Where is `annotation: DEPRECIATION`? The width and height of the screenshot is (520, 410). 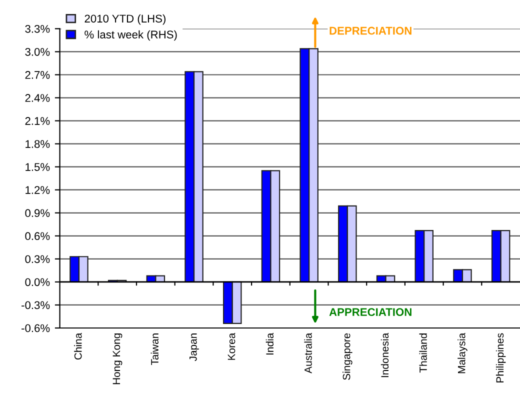
annotation: DEPRECIATION is located at coordinates (371, 30).